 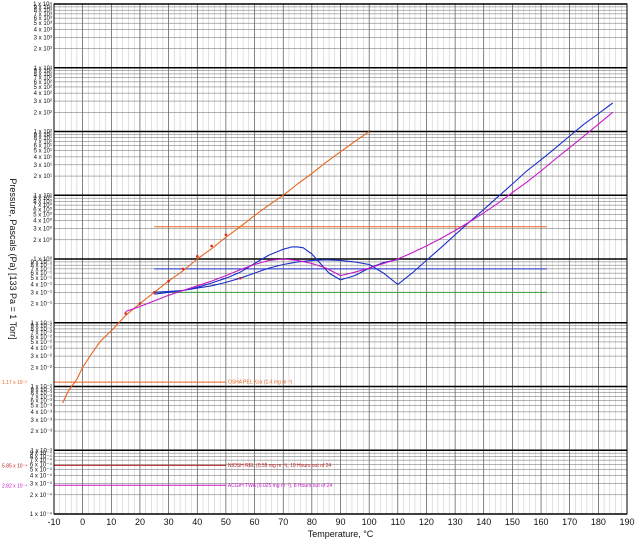 What do you see at coordinates (41, 460) in the screenshot?
I see `y-tick-label: 7 x 10⁻⁴` at bounding box center [41, 460].